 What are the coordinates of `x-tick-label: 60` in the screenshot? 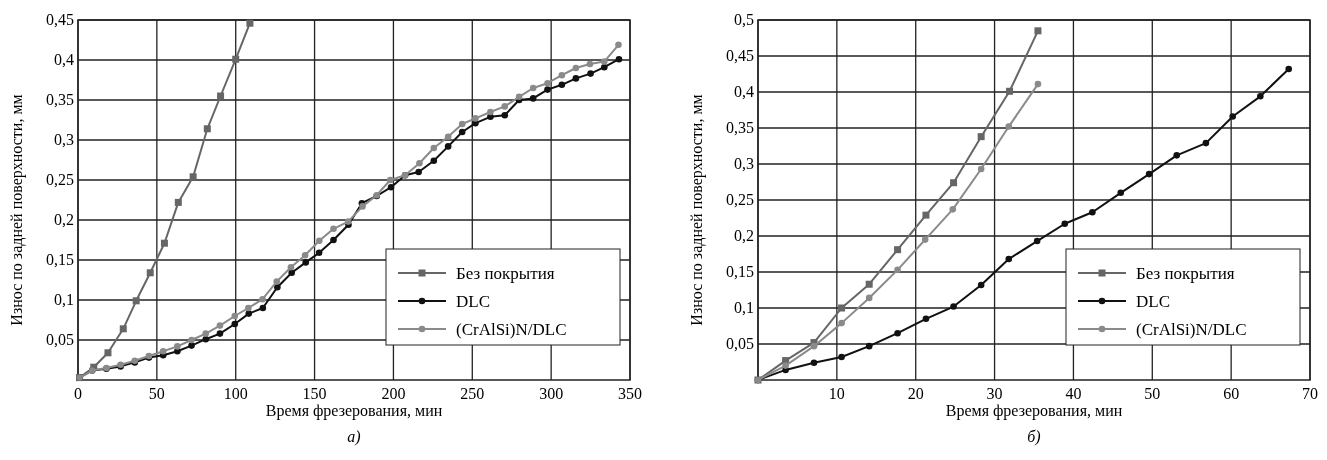 It's located at (1231, 393).